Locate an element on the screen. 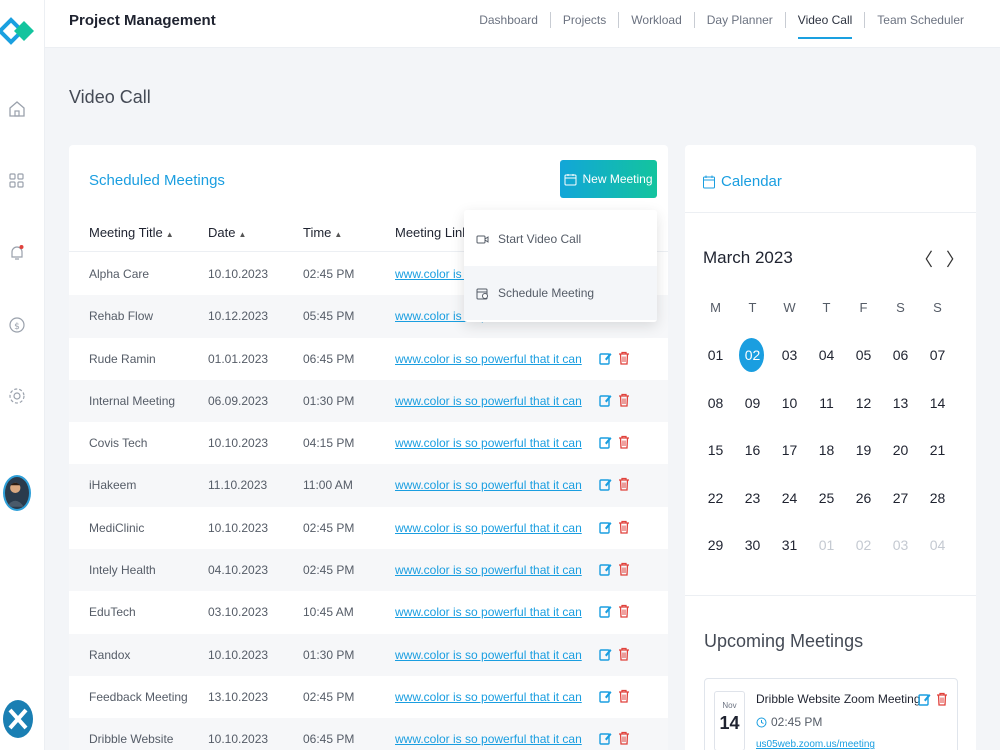  col-time: Time ▲ is located at coordinates (322, 232).